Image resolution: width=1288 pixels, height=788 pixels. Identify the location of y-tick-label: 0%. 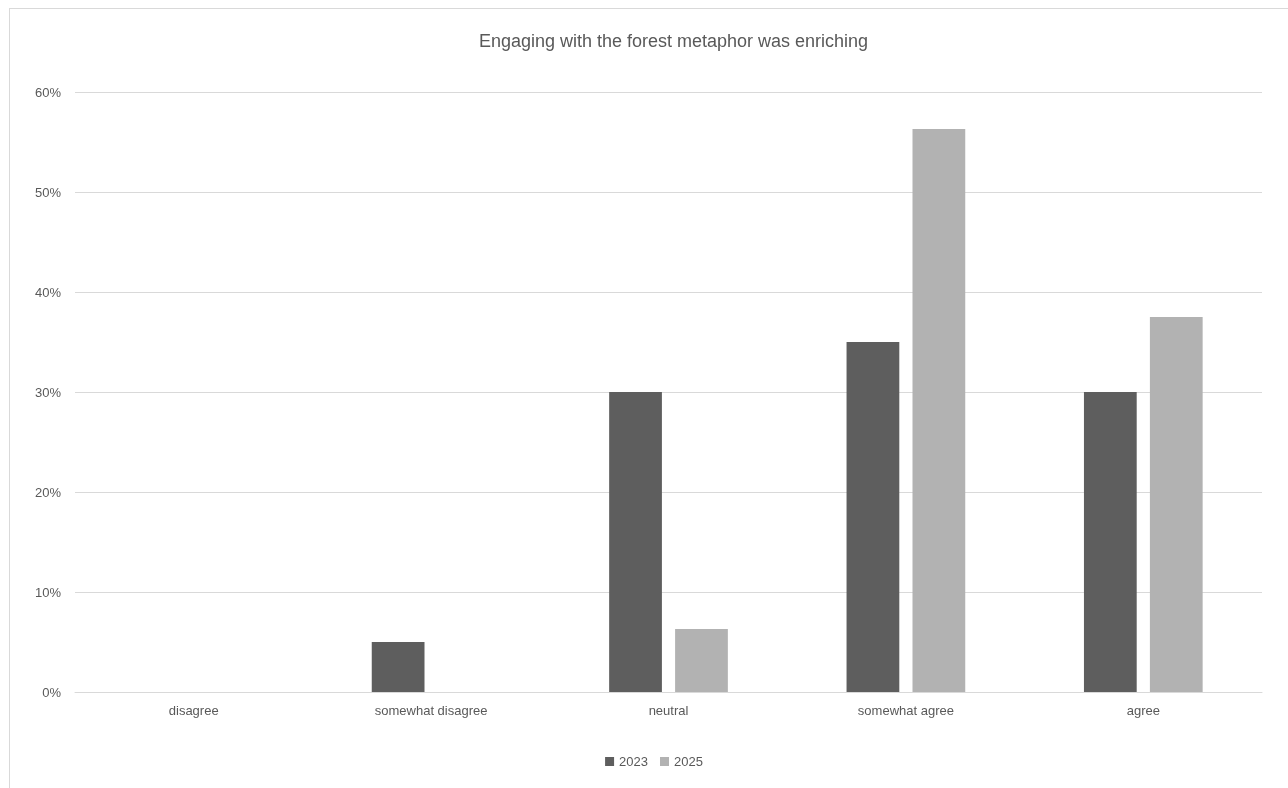
(52, 692).